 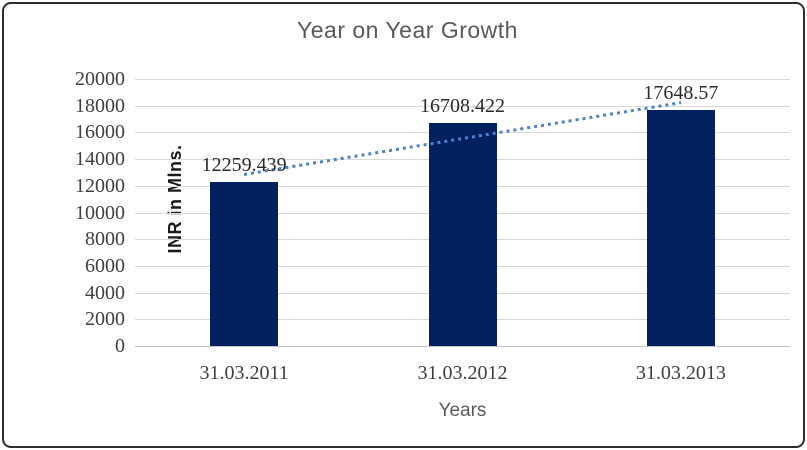 What do you see at coordinates (100, 105) in the screenshot?
I see `y-tick-label: 18000` at bounding box center [100, 105].